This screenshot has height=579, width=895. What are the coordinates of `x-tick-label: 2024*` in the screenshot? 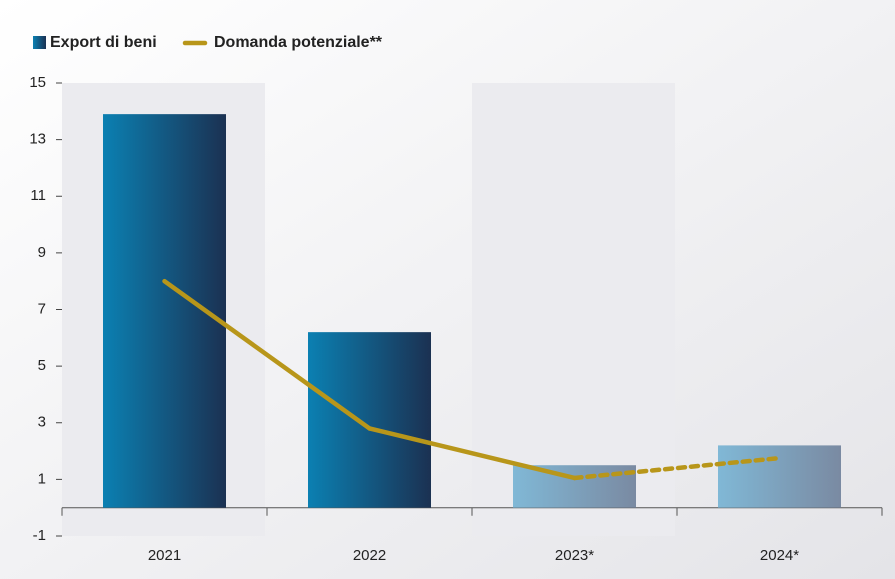 It's located at (779, 555).